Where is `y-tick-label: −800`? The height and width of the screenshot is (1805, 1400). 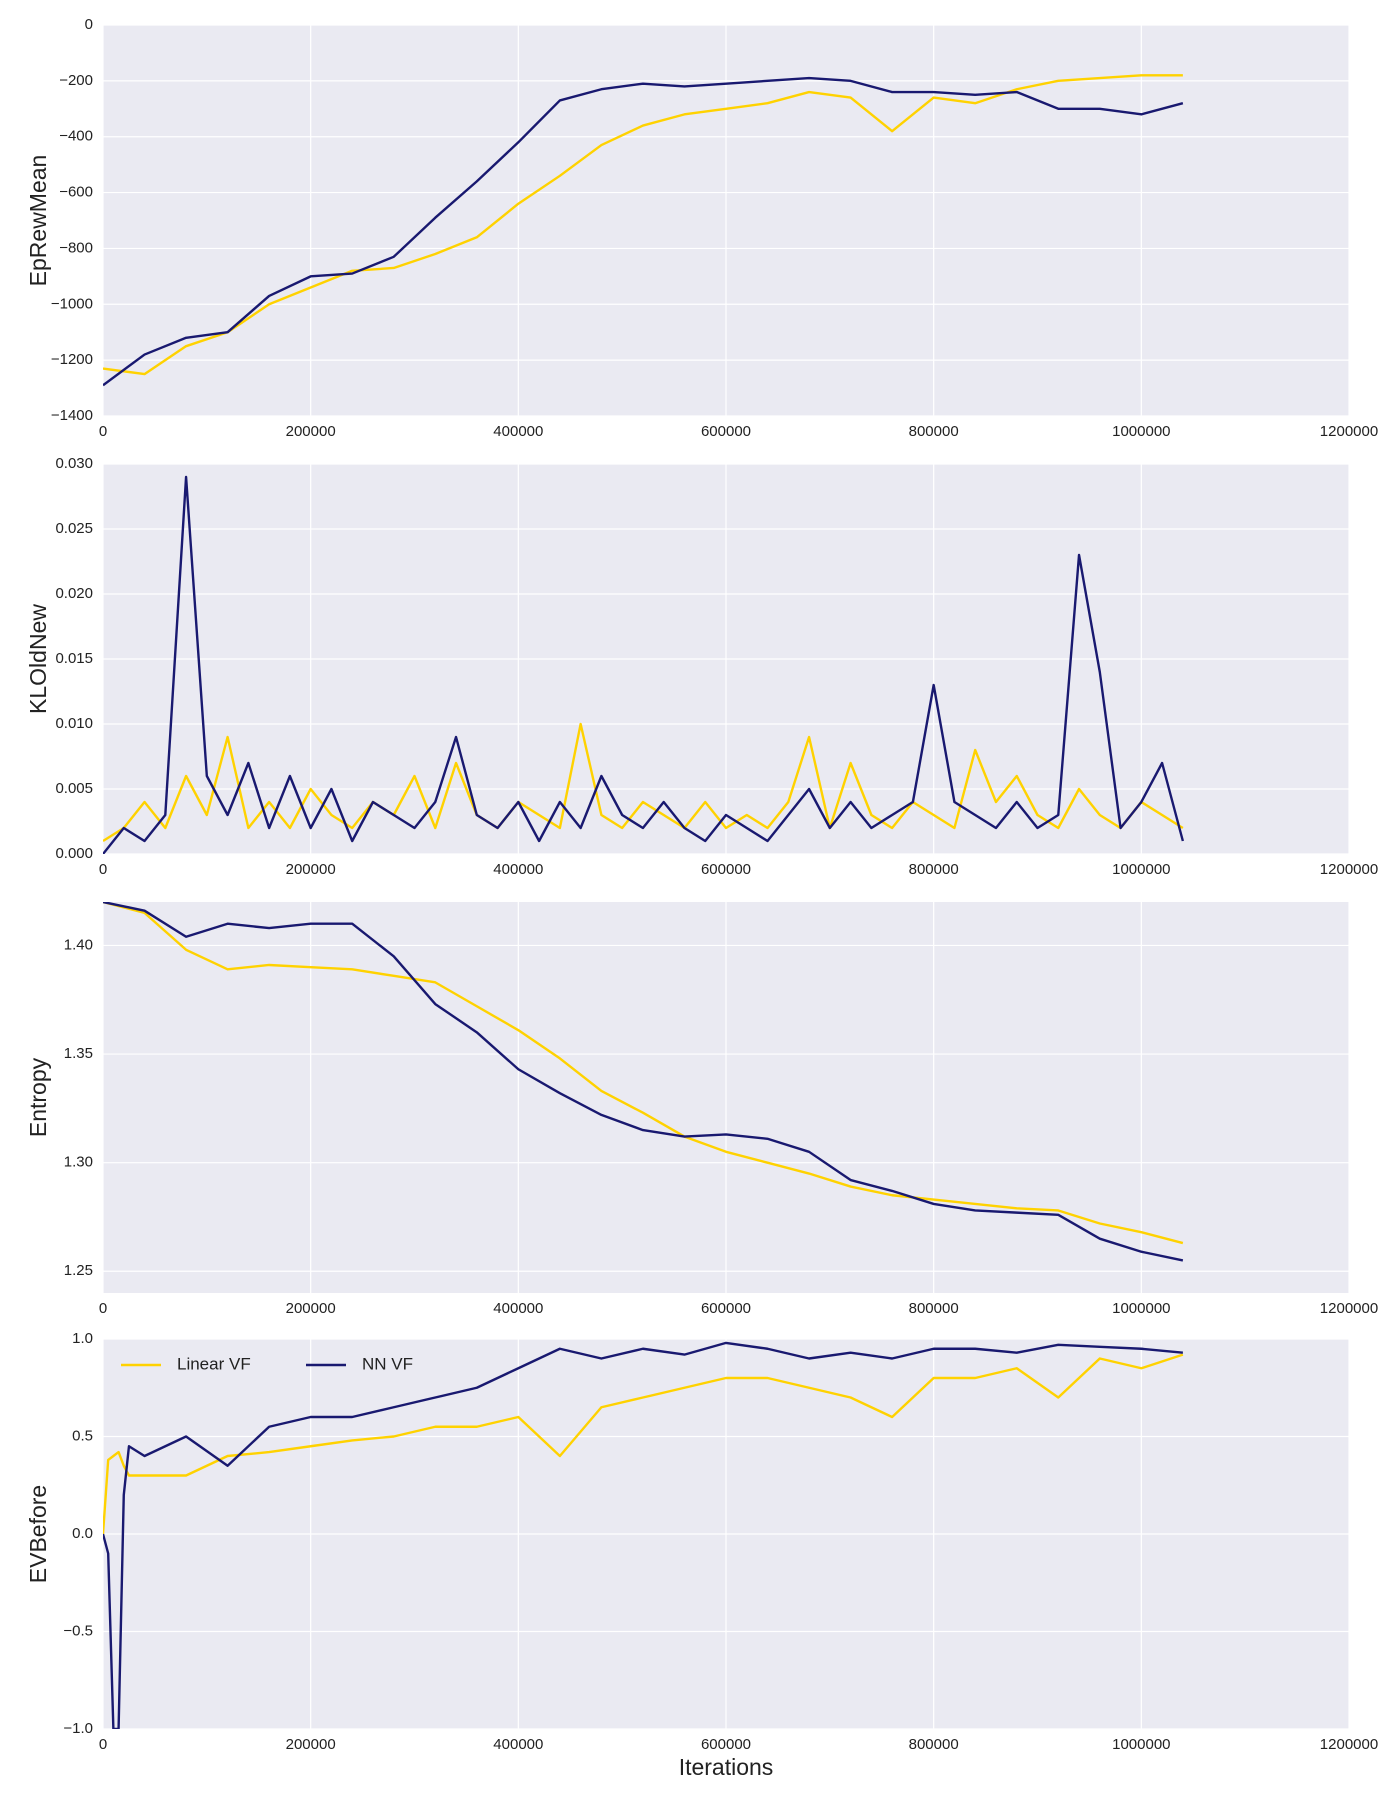
y-tick-label: −800 is located at coordinates (76, 247).